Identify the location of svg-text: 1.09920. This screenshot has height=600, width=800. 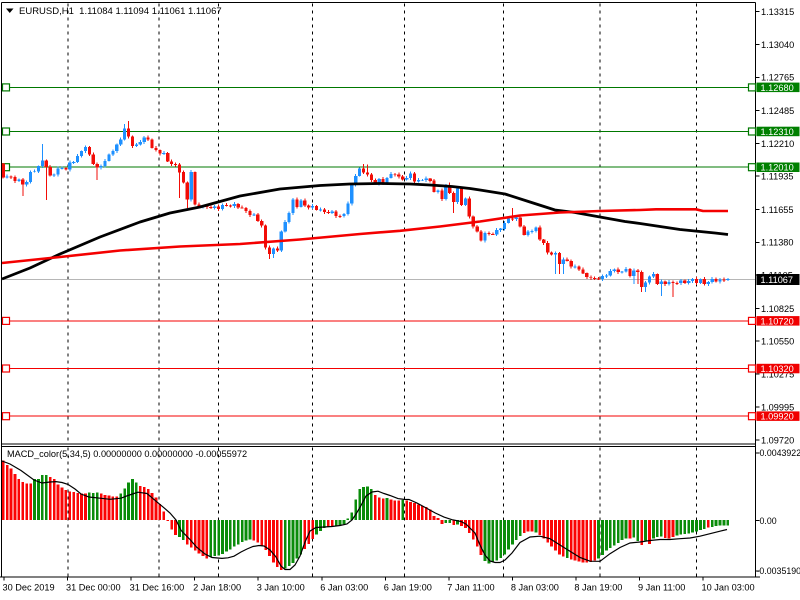
(777, 417).